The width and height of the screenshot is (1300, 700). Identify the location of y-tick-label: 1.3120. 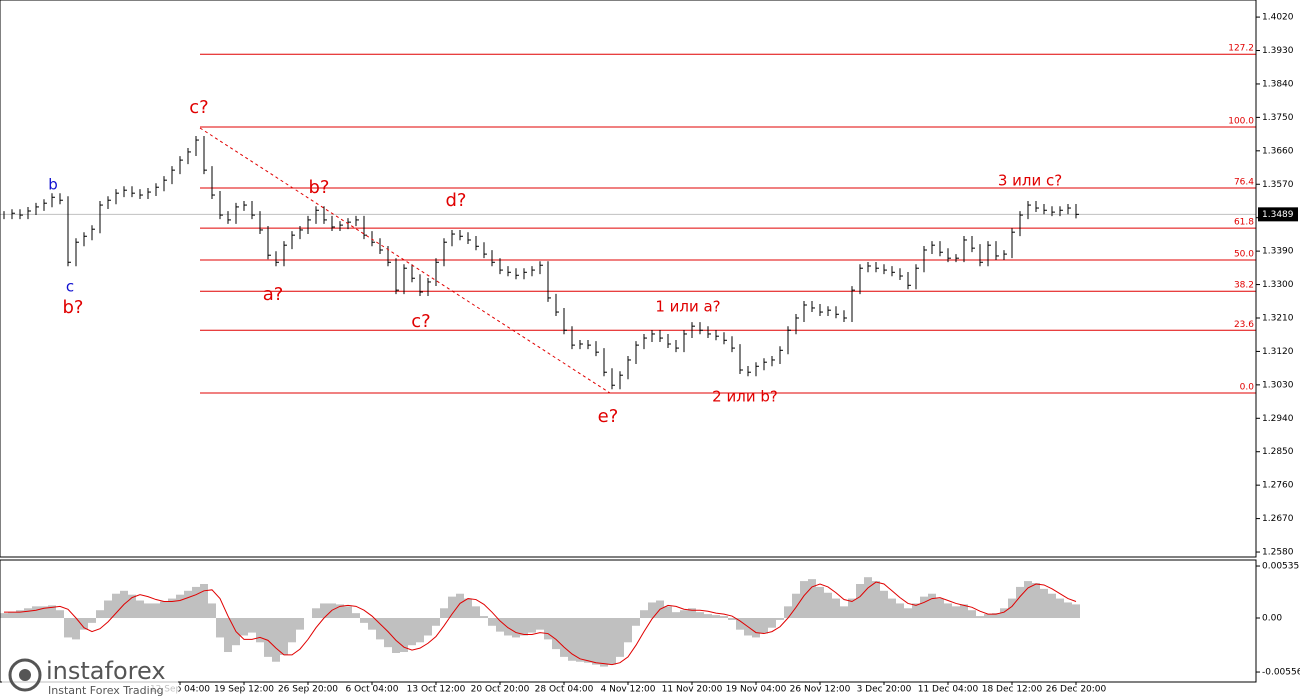
(1278, 352).